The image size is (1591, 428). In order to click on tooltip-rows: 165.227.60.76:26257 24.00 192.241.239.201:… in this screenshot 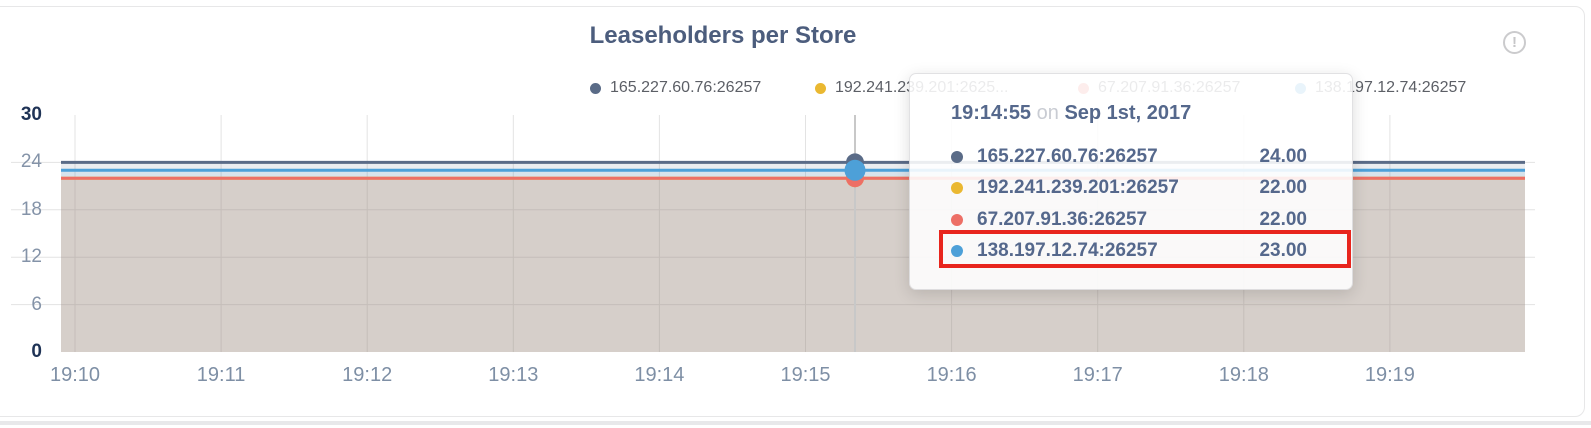, I will do `click(1129, 204)`.